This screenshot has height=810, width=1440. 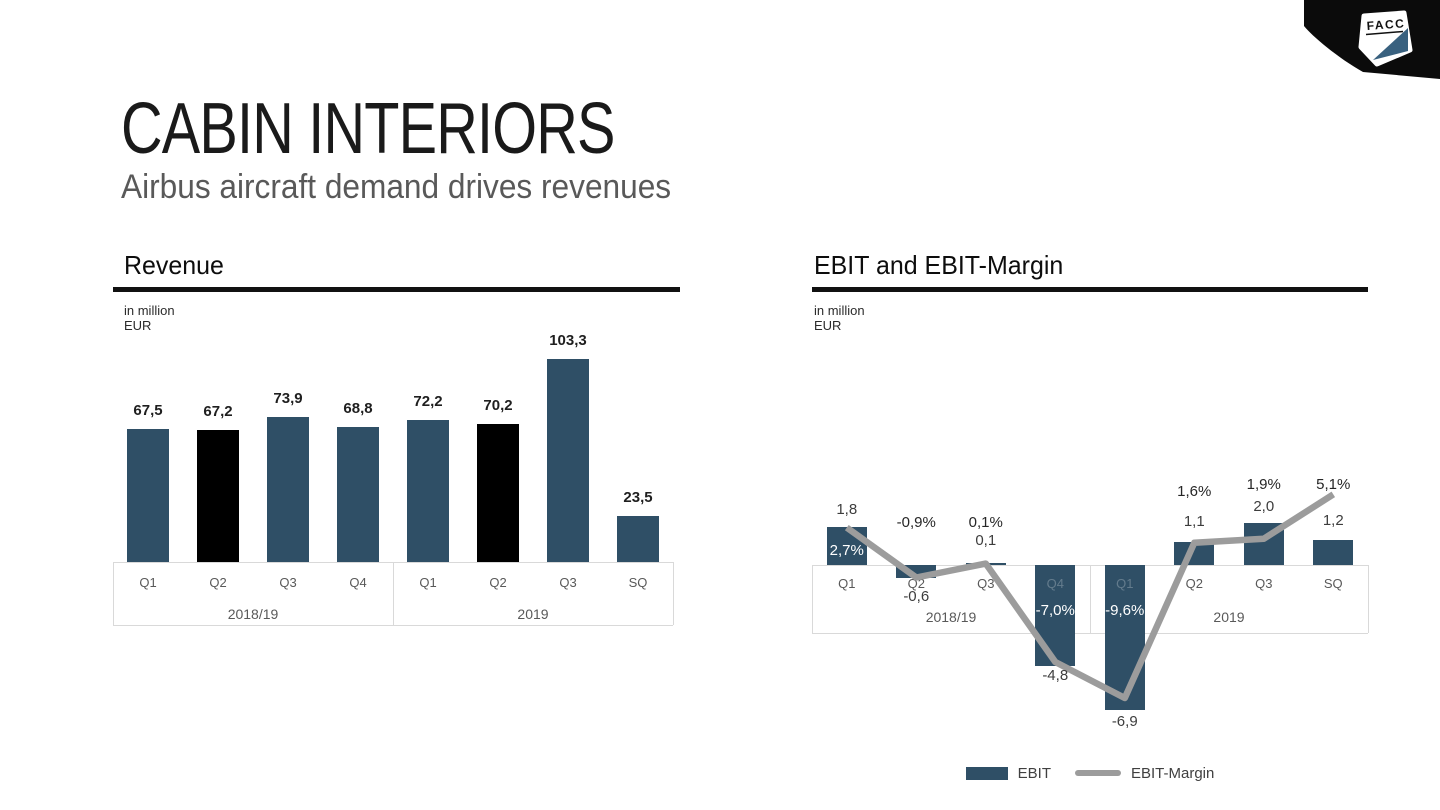 What do you see at coordinates (1124, 721) in the screenshot?
I see `ebit-bar-value: -6,9` at bounding box center [1124, 721].